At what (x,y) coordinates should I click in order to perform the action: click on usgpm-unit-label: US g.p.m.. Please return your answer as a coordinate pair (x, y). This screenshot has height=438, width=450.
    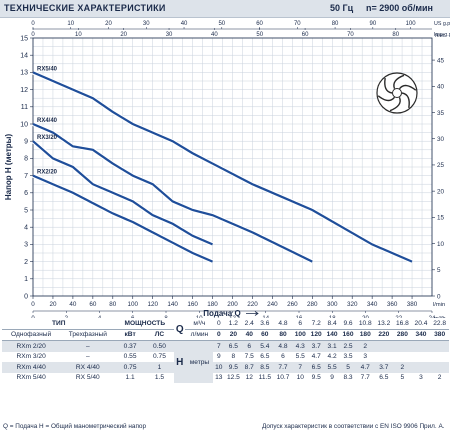
    Looking at the image, I should click on (442, 24).